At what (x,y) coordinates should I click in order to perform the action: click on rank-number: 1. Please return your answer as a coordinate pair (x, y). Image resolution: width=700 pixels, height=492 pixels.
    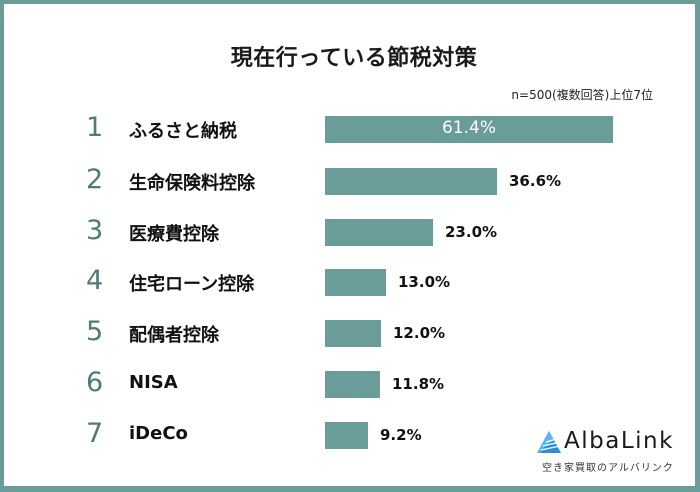
    Looking at the image, I should click on (95, 127).